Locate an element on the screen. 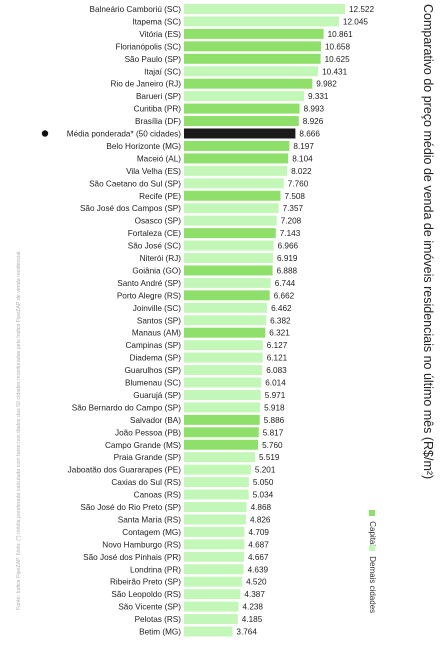 This screenshot has height=650, width=442. value-label-26: 6.321 is located at coordinates (279, 333).